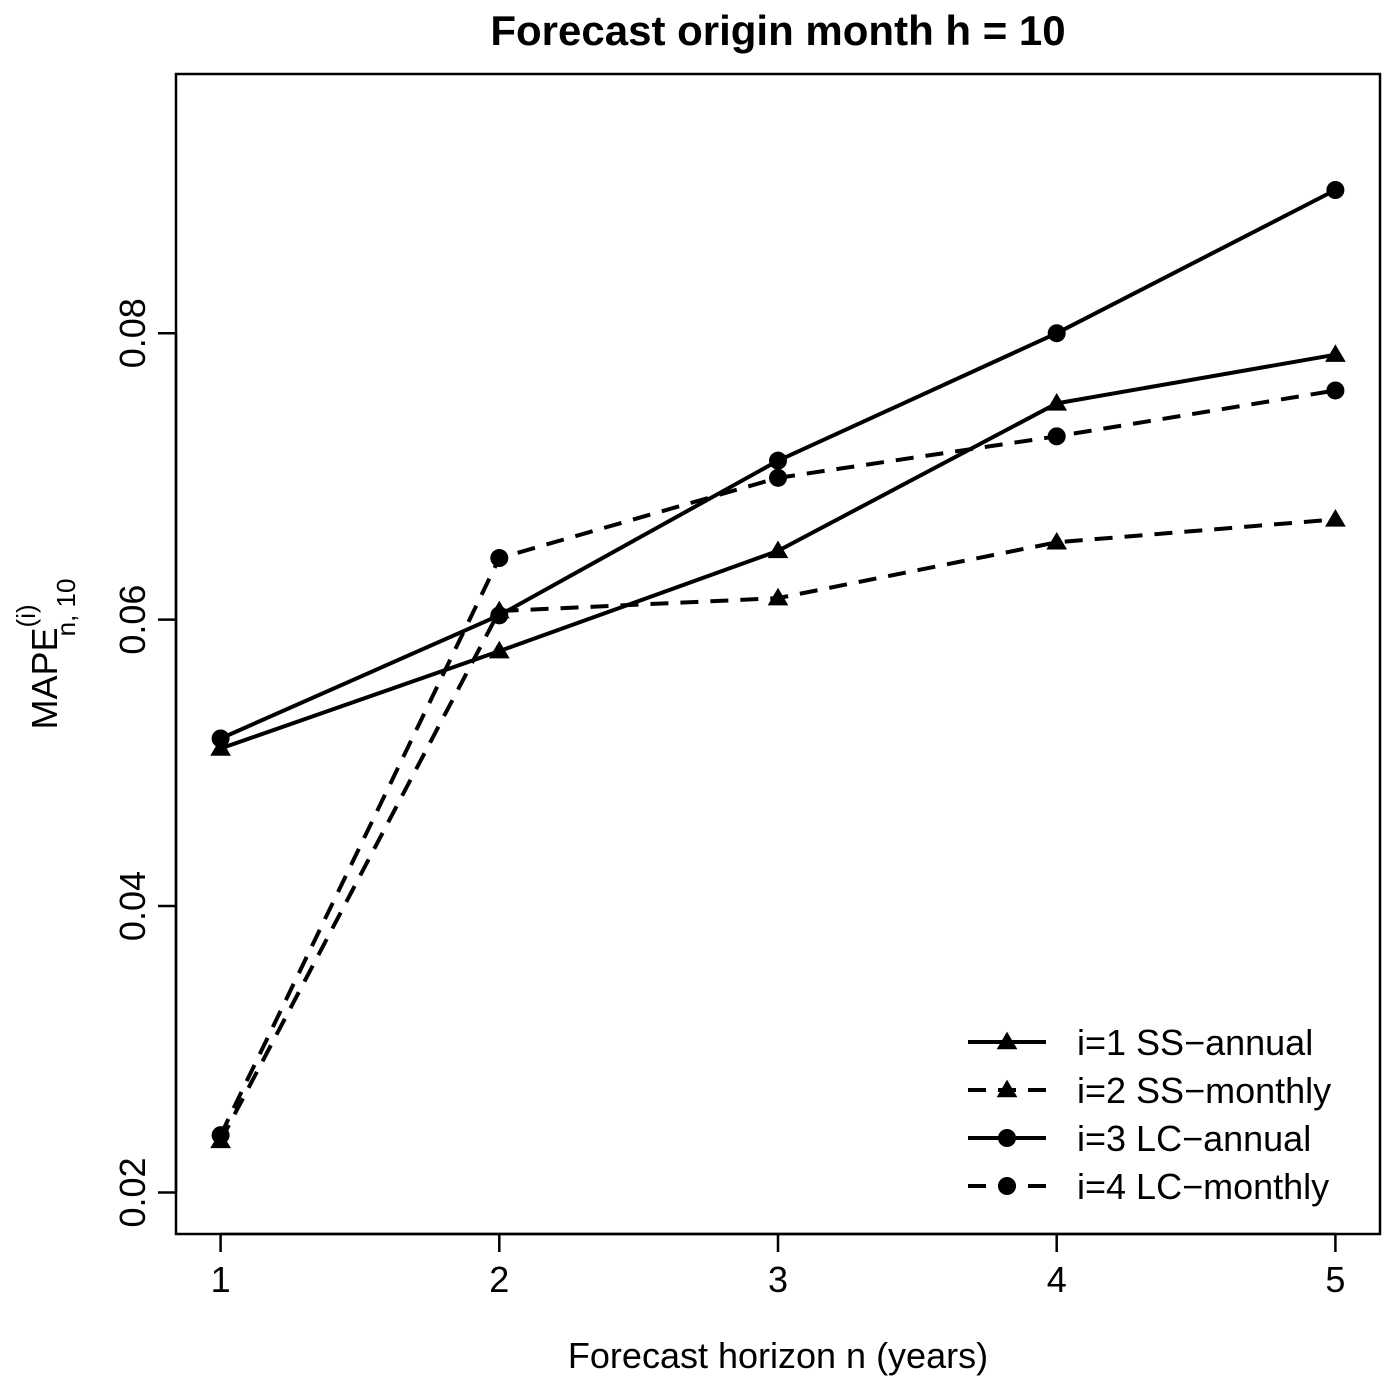 This screenshot has width=1400, height=1390. Describe the element at coordinates (66, 608) in the screenshot. I see `y-axis-label-subscript: n, 10` at that location.